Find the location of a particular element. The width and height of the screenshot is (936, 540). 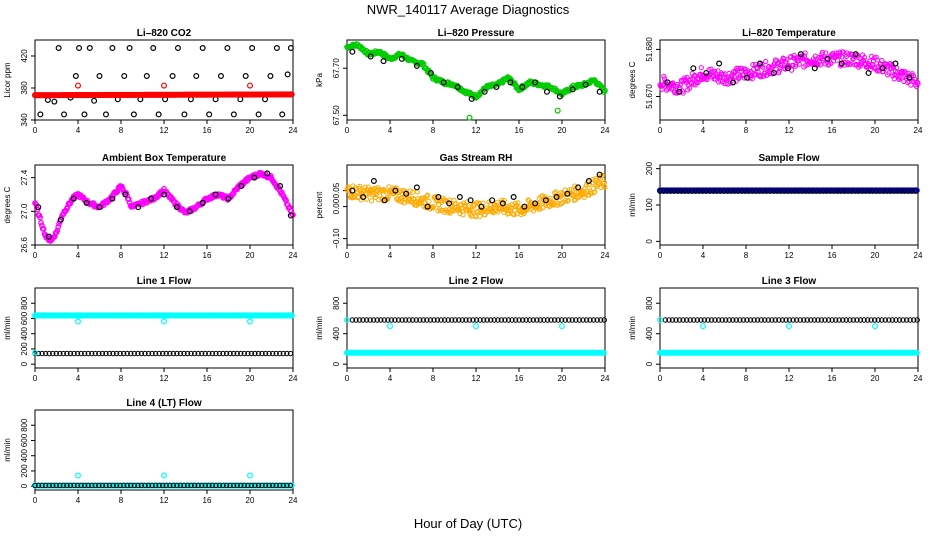

x-tick-label: 16 is located at coordinates (207, 130).